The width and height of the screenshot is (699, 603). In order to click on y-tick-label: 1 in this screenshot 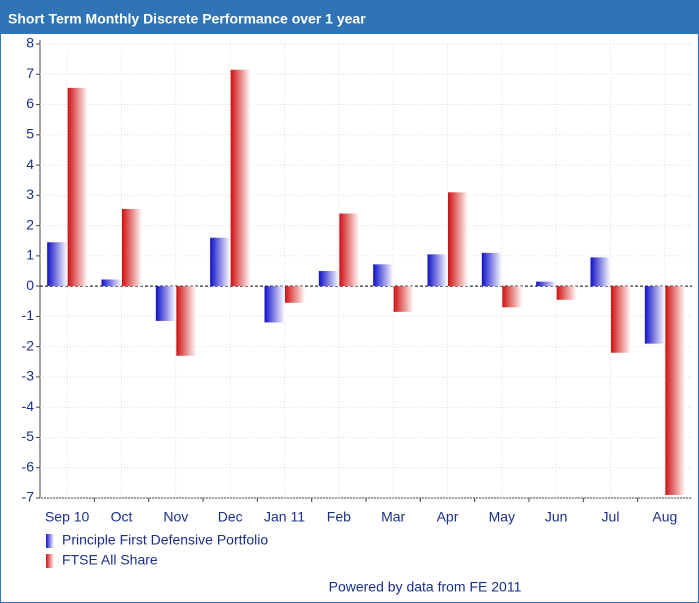, I will do `click(30, 255)`.